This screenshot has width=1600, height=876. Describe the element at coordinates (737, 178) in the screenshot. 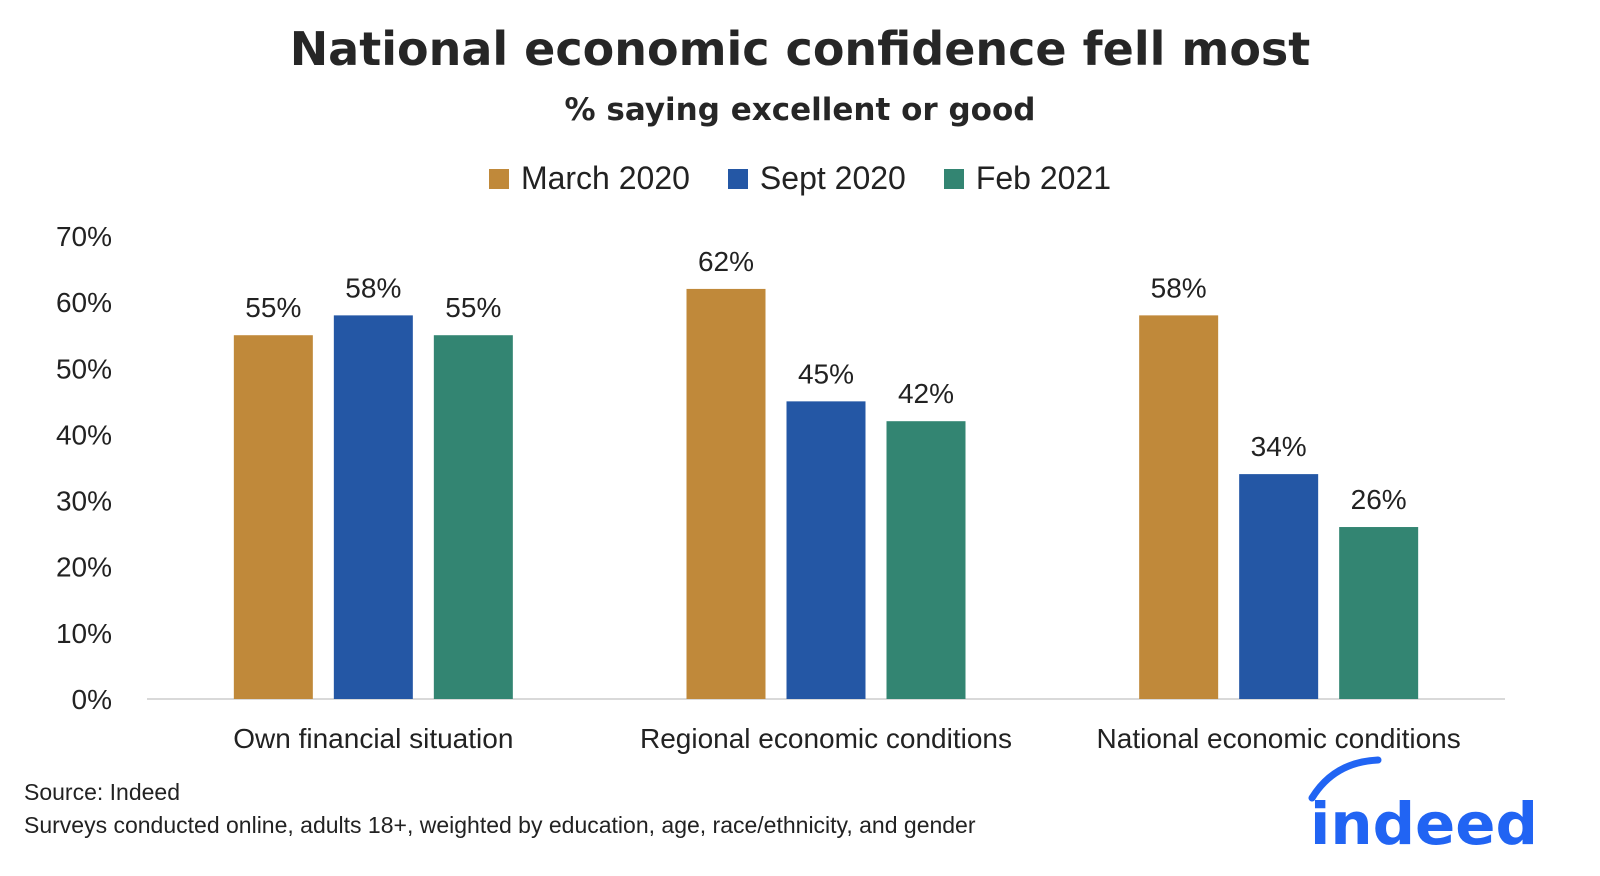

I see `legend-swatch-sept-2020` at that location.